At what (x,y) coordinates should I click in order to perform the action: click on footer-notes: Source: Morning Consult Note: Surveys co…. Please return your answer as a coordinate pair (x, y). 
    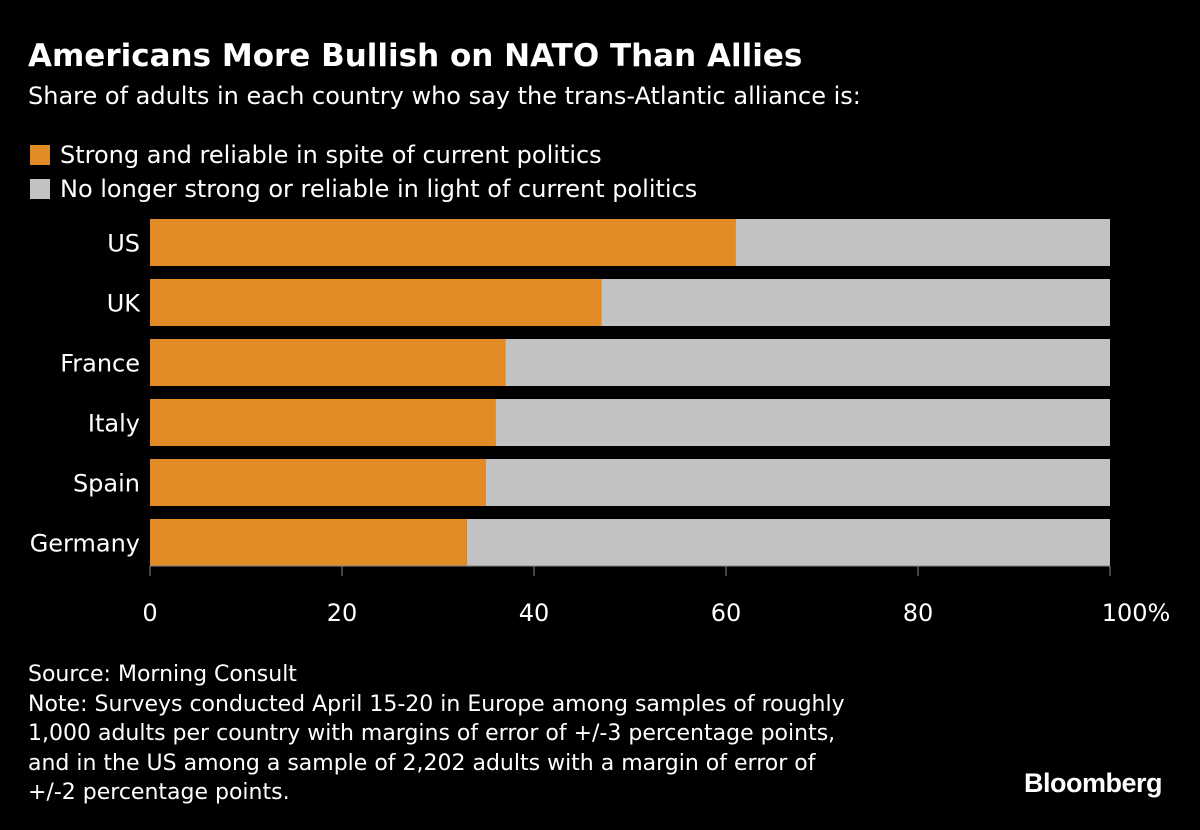
    Looking at the image, I should click on (436, 734).